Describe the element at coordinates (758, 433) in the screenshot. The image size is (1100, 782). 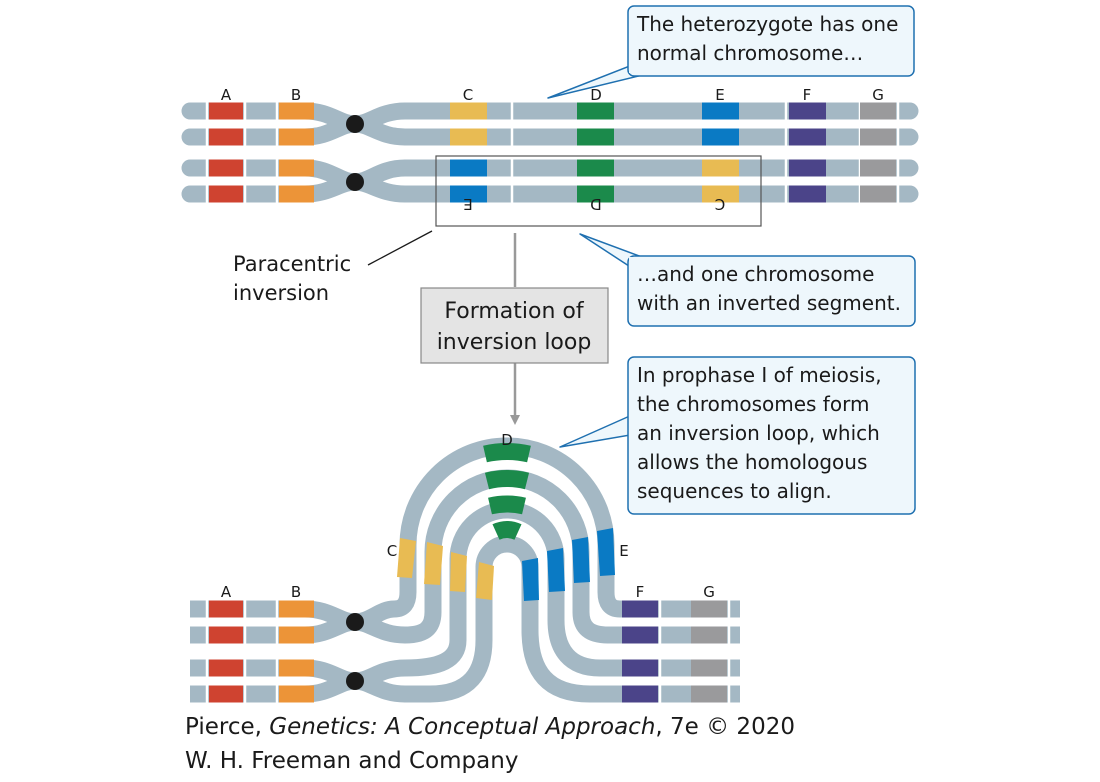
I see `callout-line: an inversion loop, which` at that location.